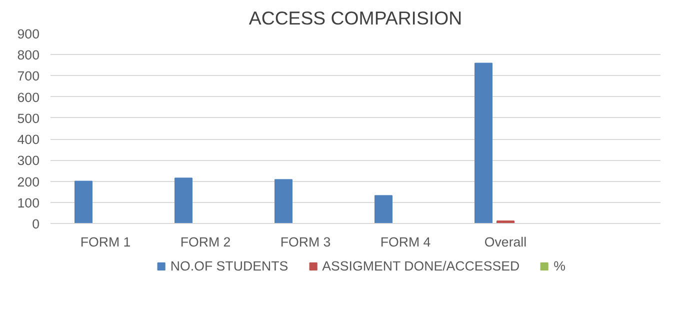  I want to click on x-tick-label: FORM 4, so click(406, 242).